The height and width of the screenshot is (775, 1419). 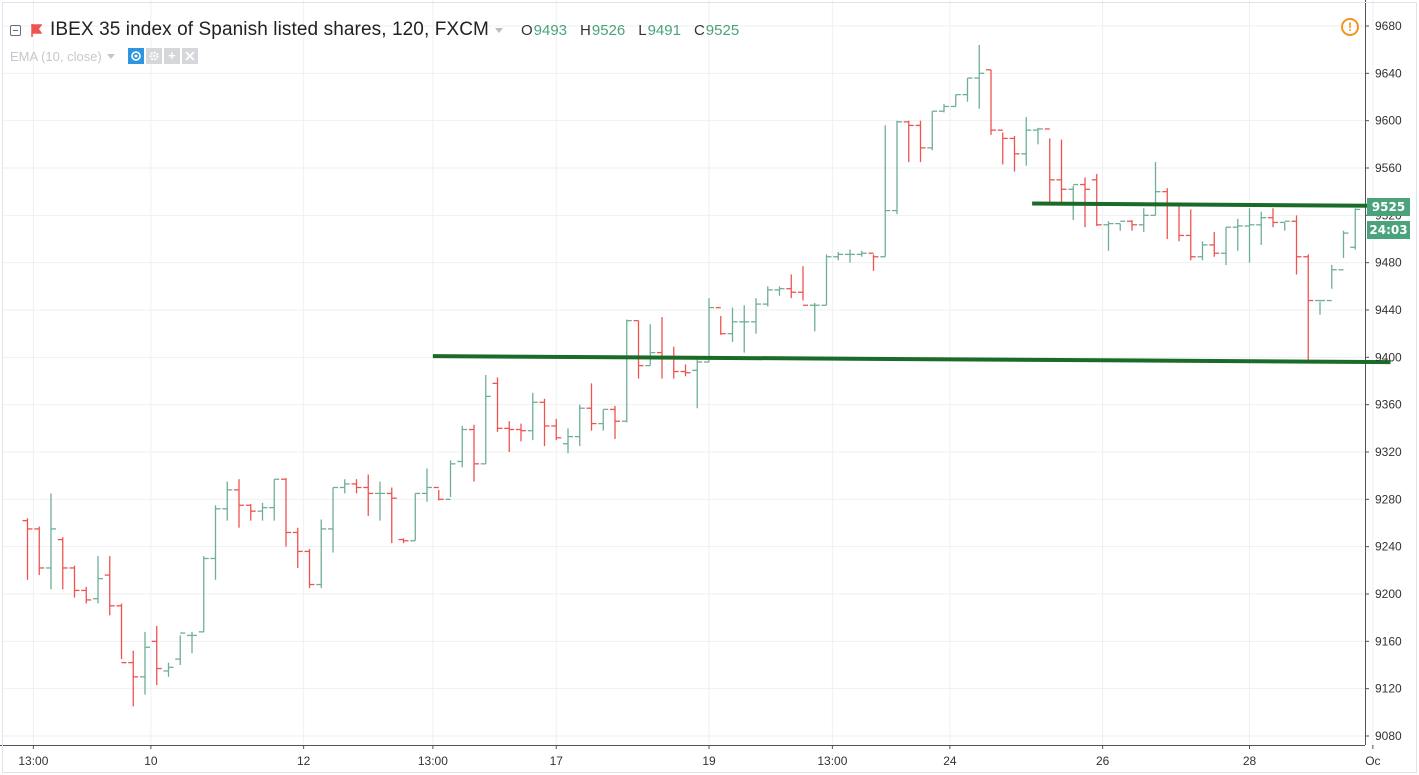 I want to click on price-tick-label: 9680, so click(x=1388, y=26).